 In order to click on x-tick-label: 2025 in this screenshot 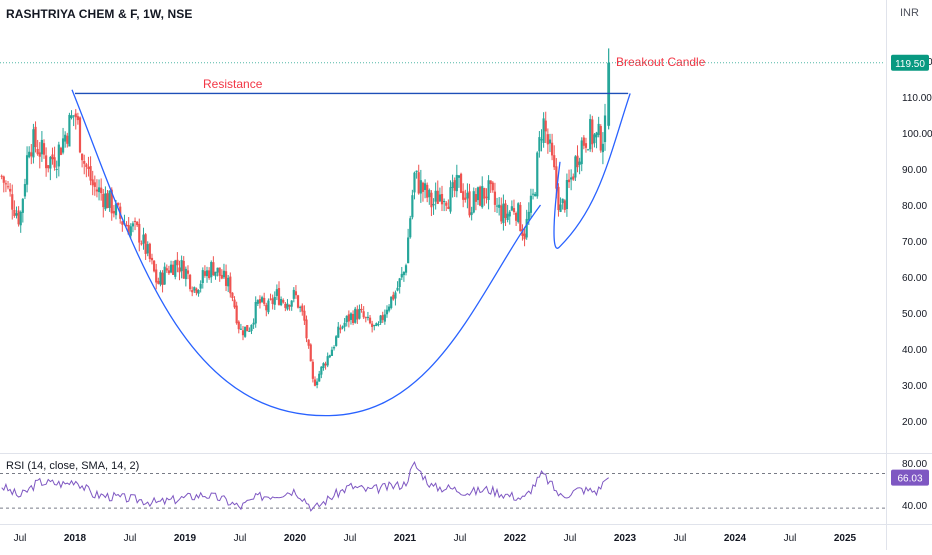, I will do `click(845, 538)`.